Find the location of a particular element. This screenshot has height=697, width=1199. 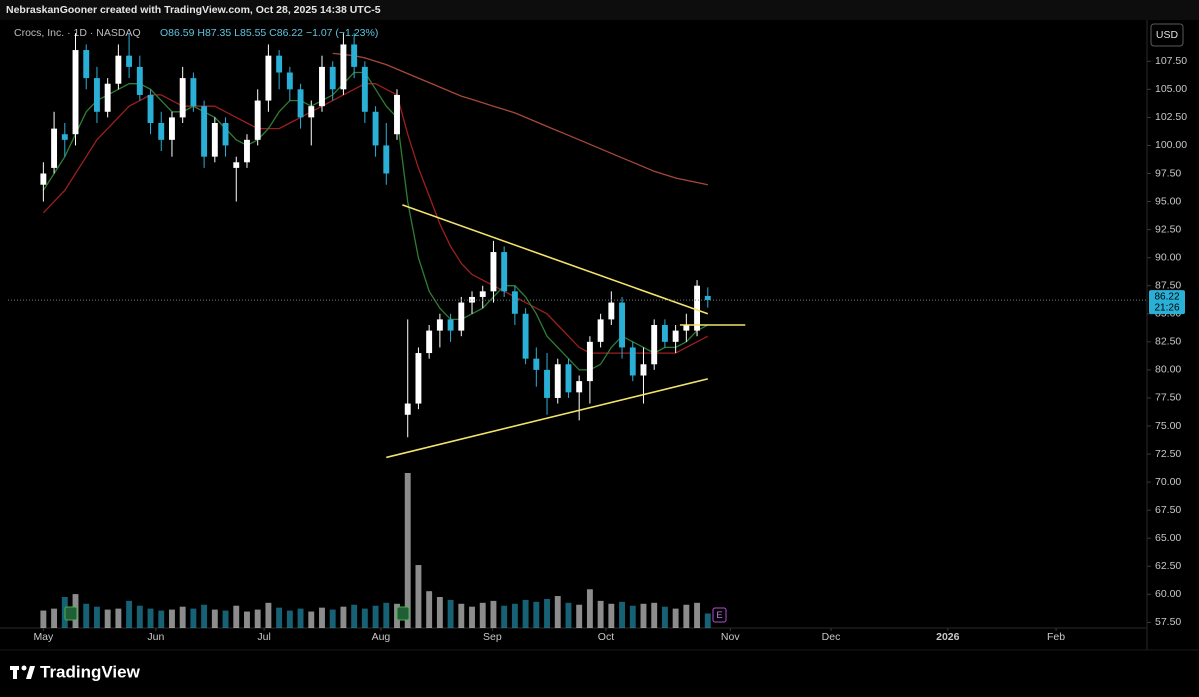

x-tick-label: Sep is located at coordinates (492, 637).